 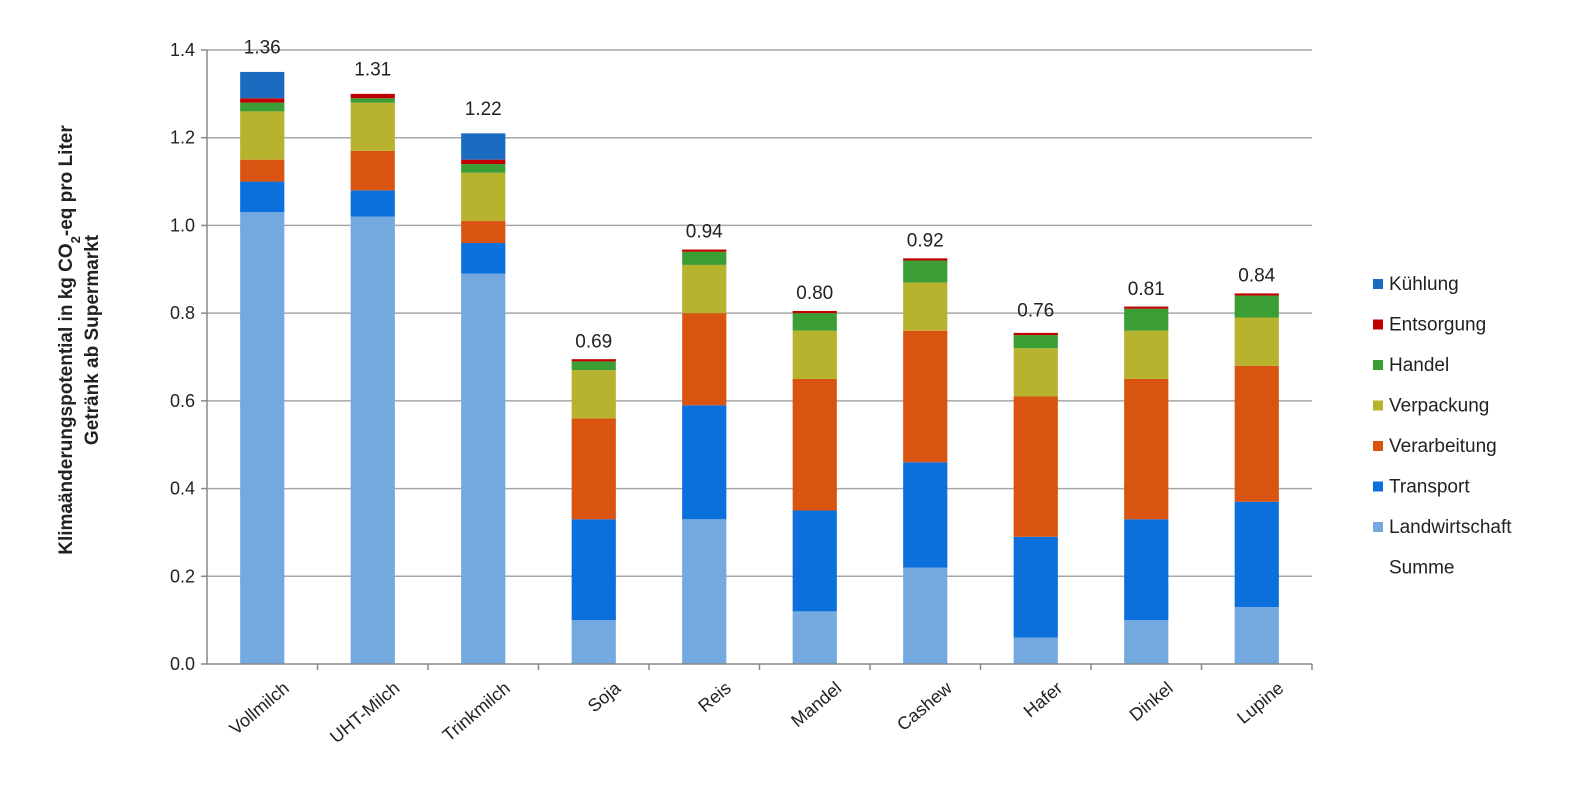 I want to click on legend-label: Entsorgung, so click(x=1437, y=325).